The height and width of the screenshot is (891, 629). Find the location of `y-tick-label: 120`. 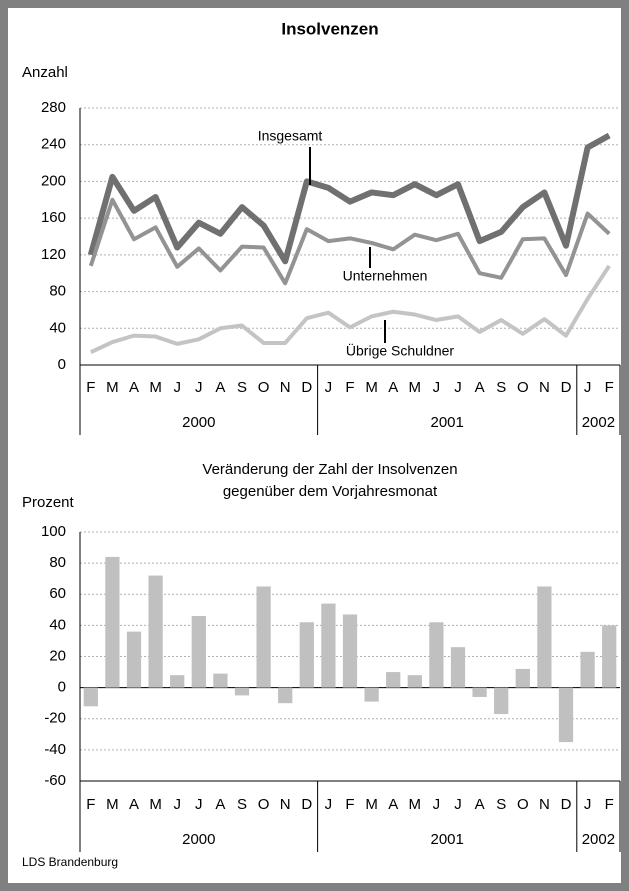

y-tick-label: 120 is located at coordinates (53, 254).